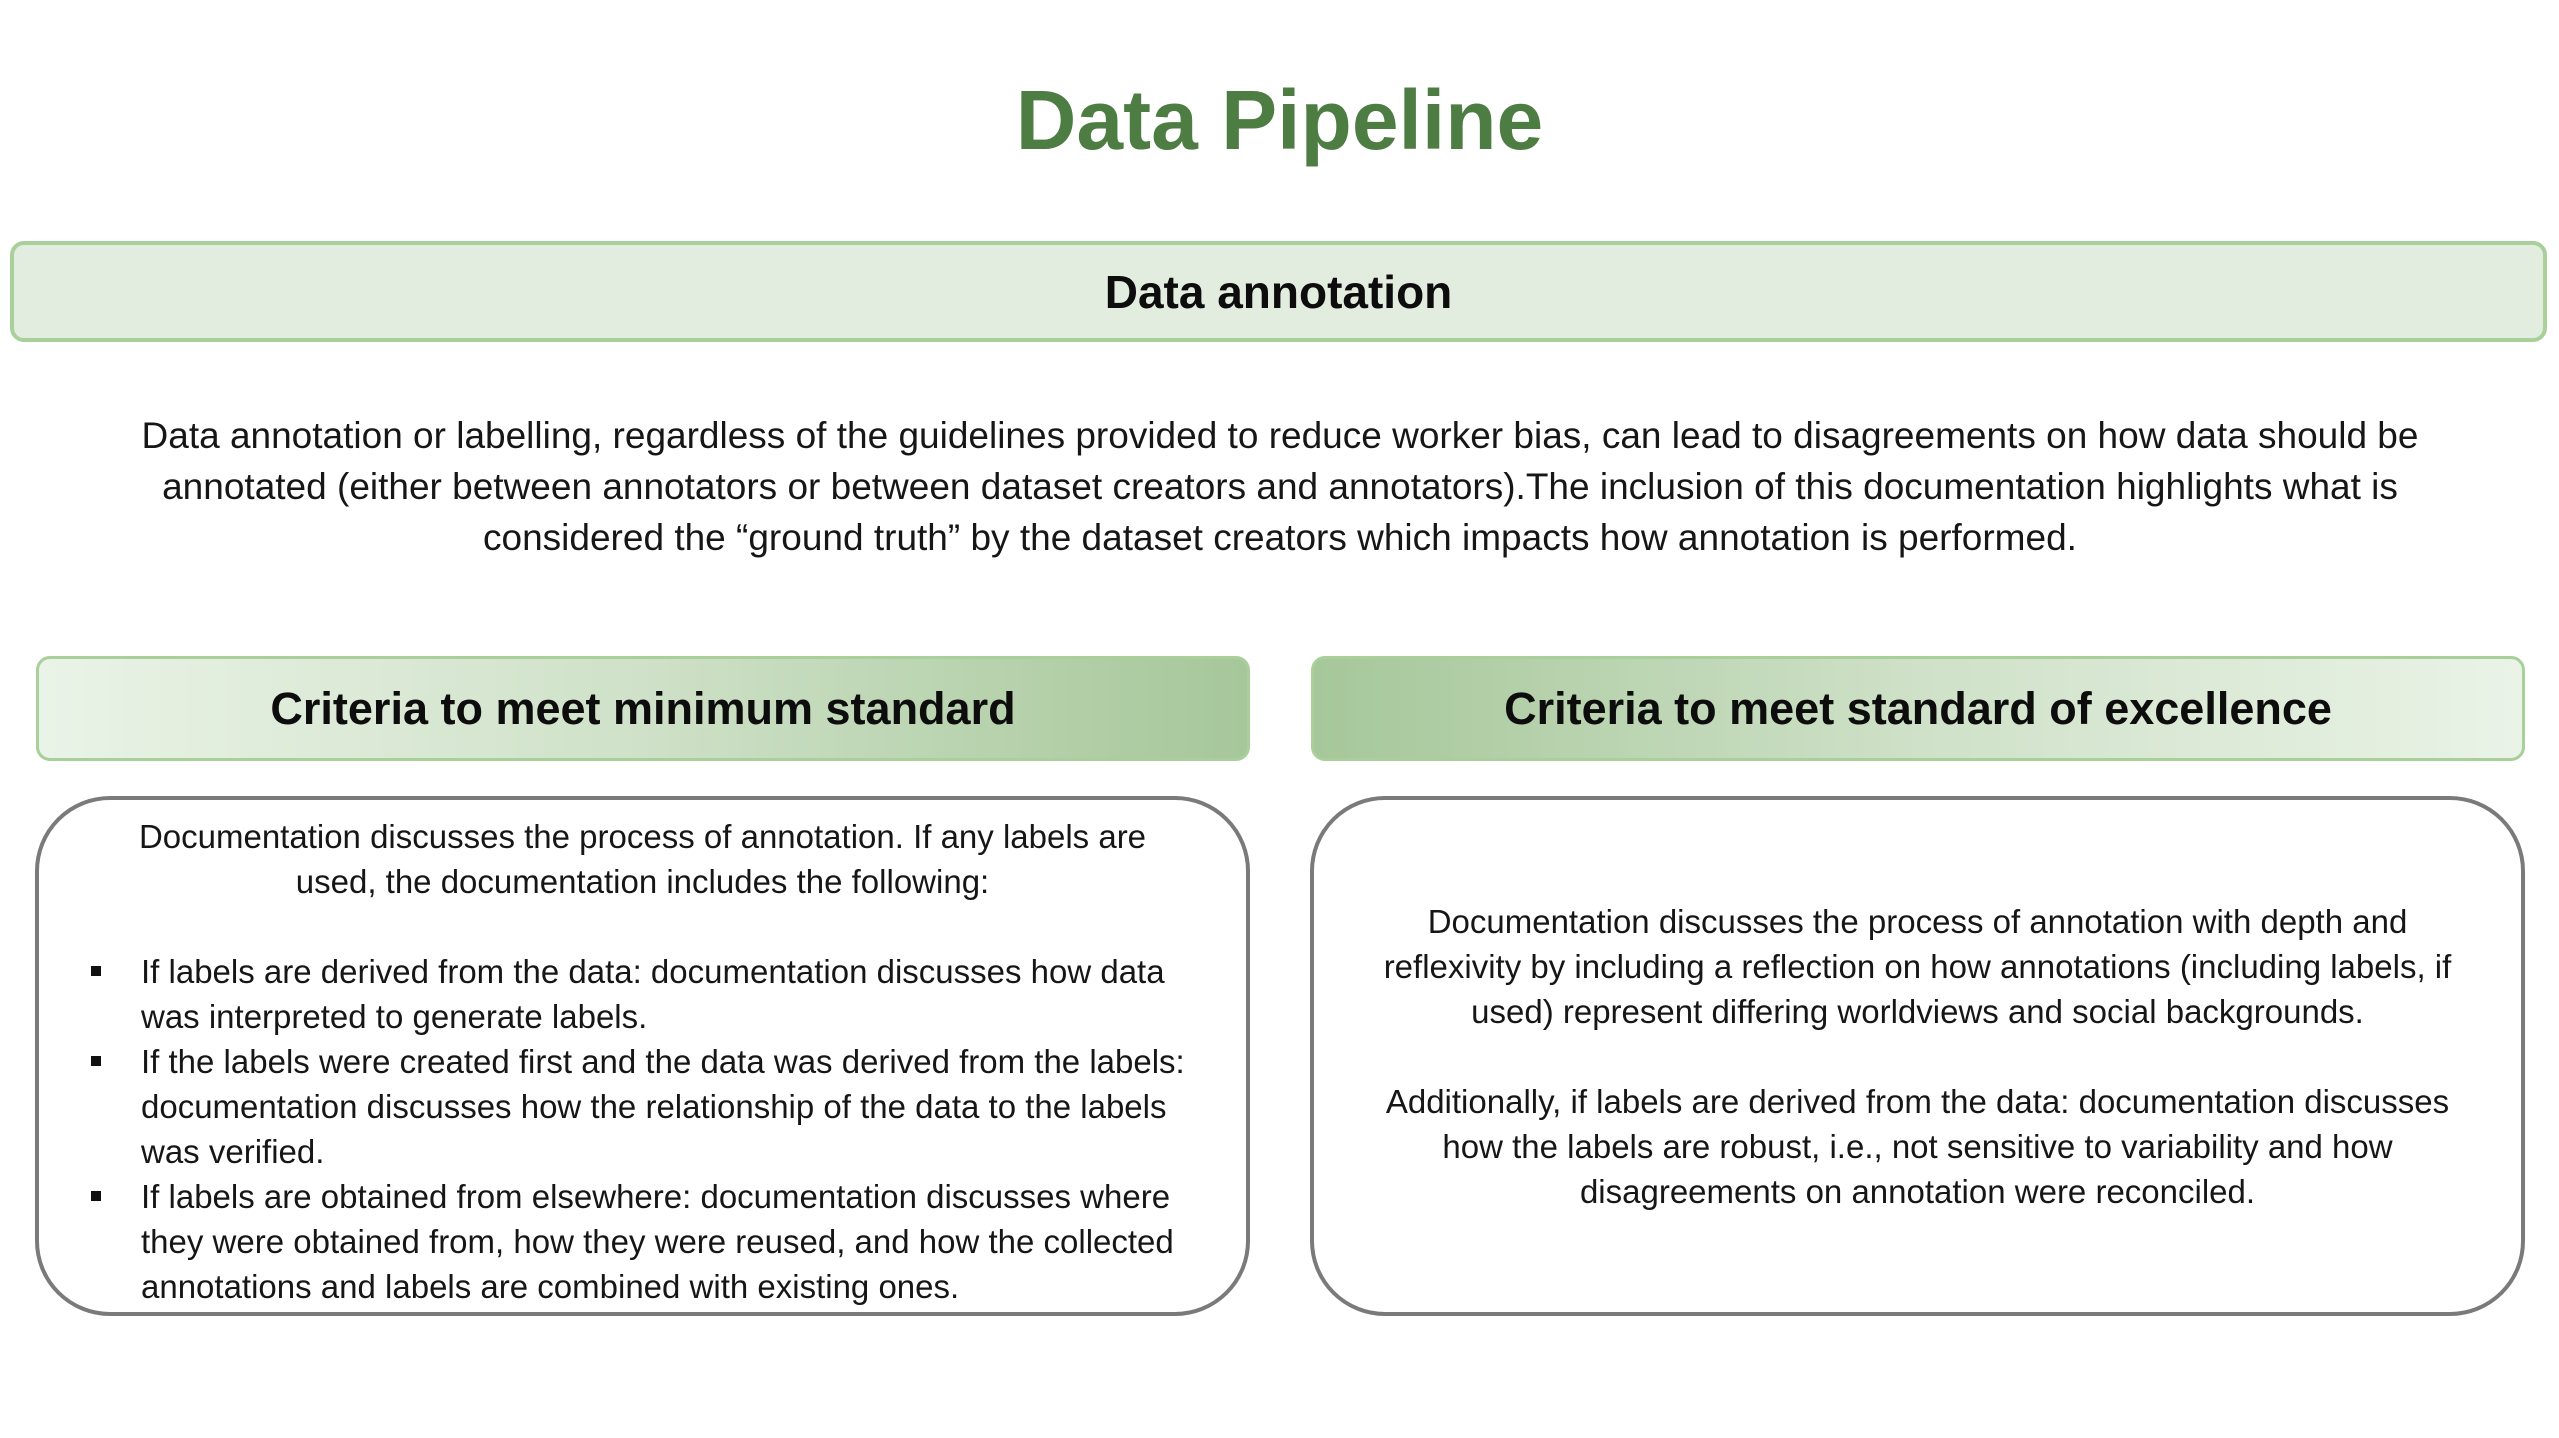 This screenshot has width=2559, height=1438. I want to click on section-heading-bar: Data annotation, so click(1278, 291).